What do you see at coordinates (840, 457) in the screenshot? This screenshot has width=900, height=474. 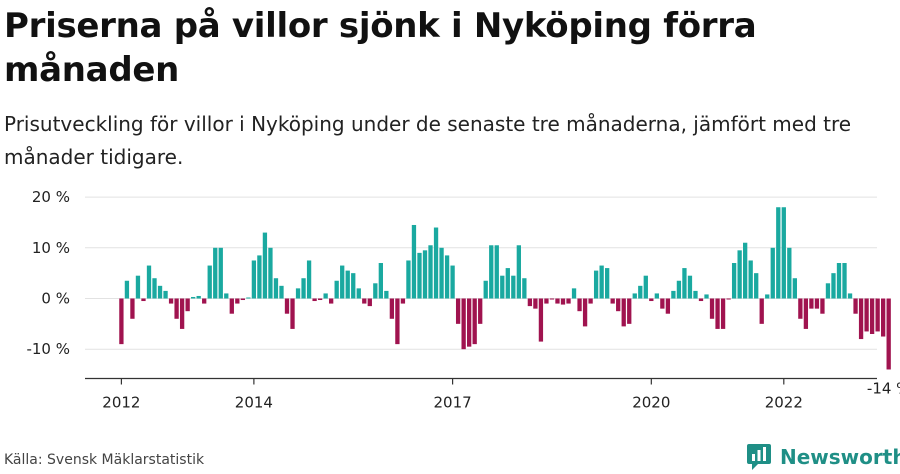 I see `brand-name: Newsworthy` at bounding box center [840, 457].